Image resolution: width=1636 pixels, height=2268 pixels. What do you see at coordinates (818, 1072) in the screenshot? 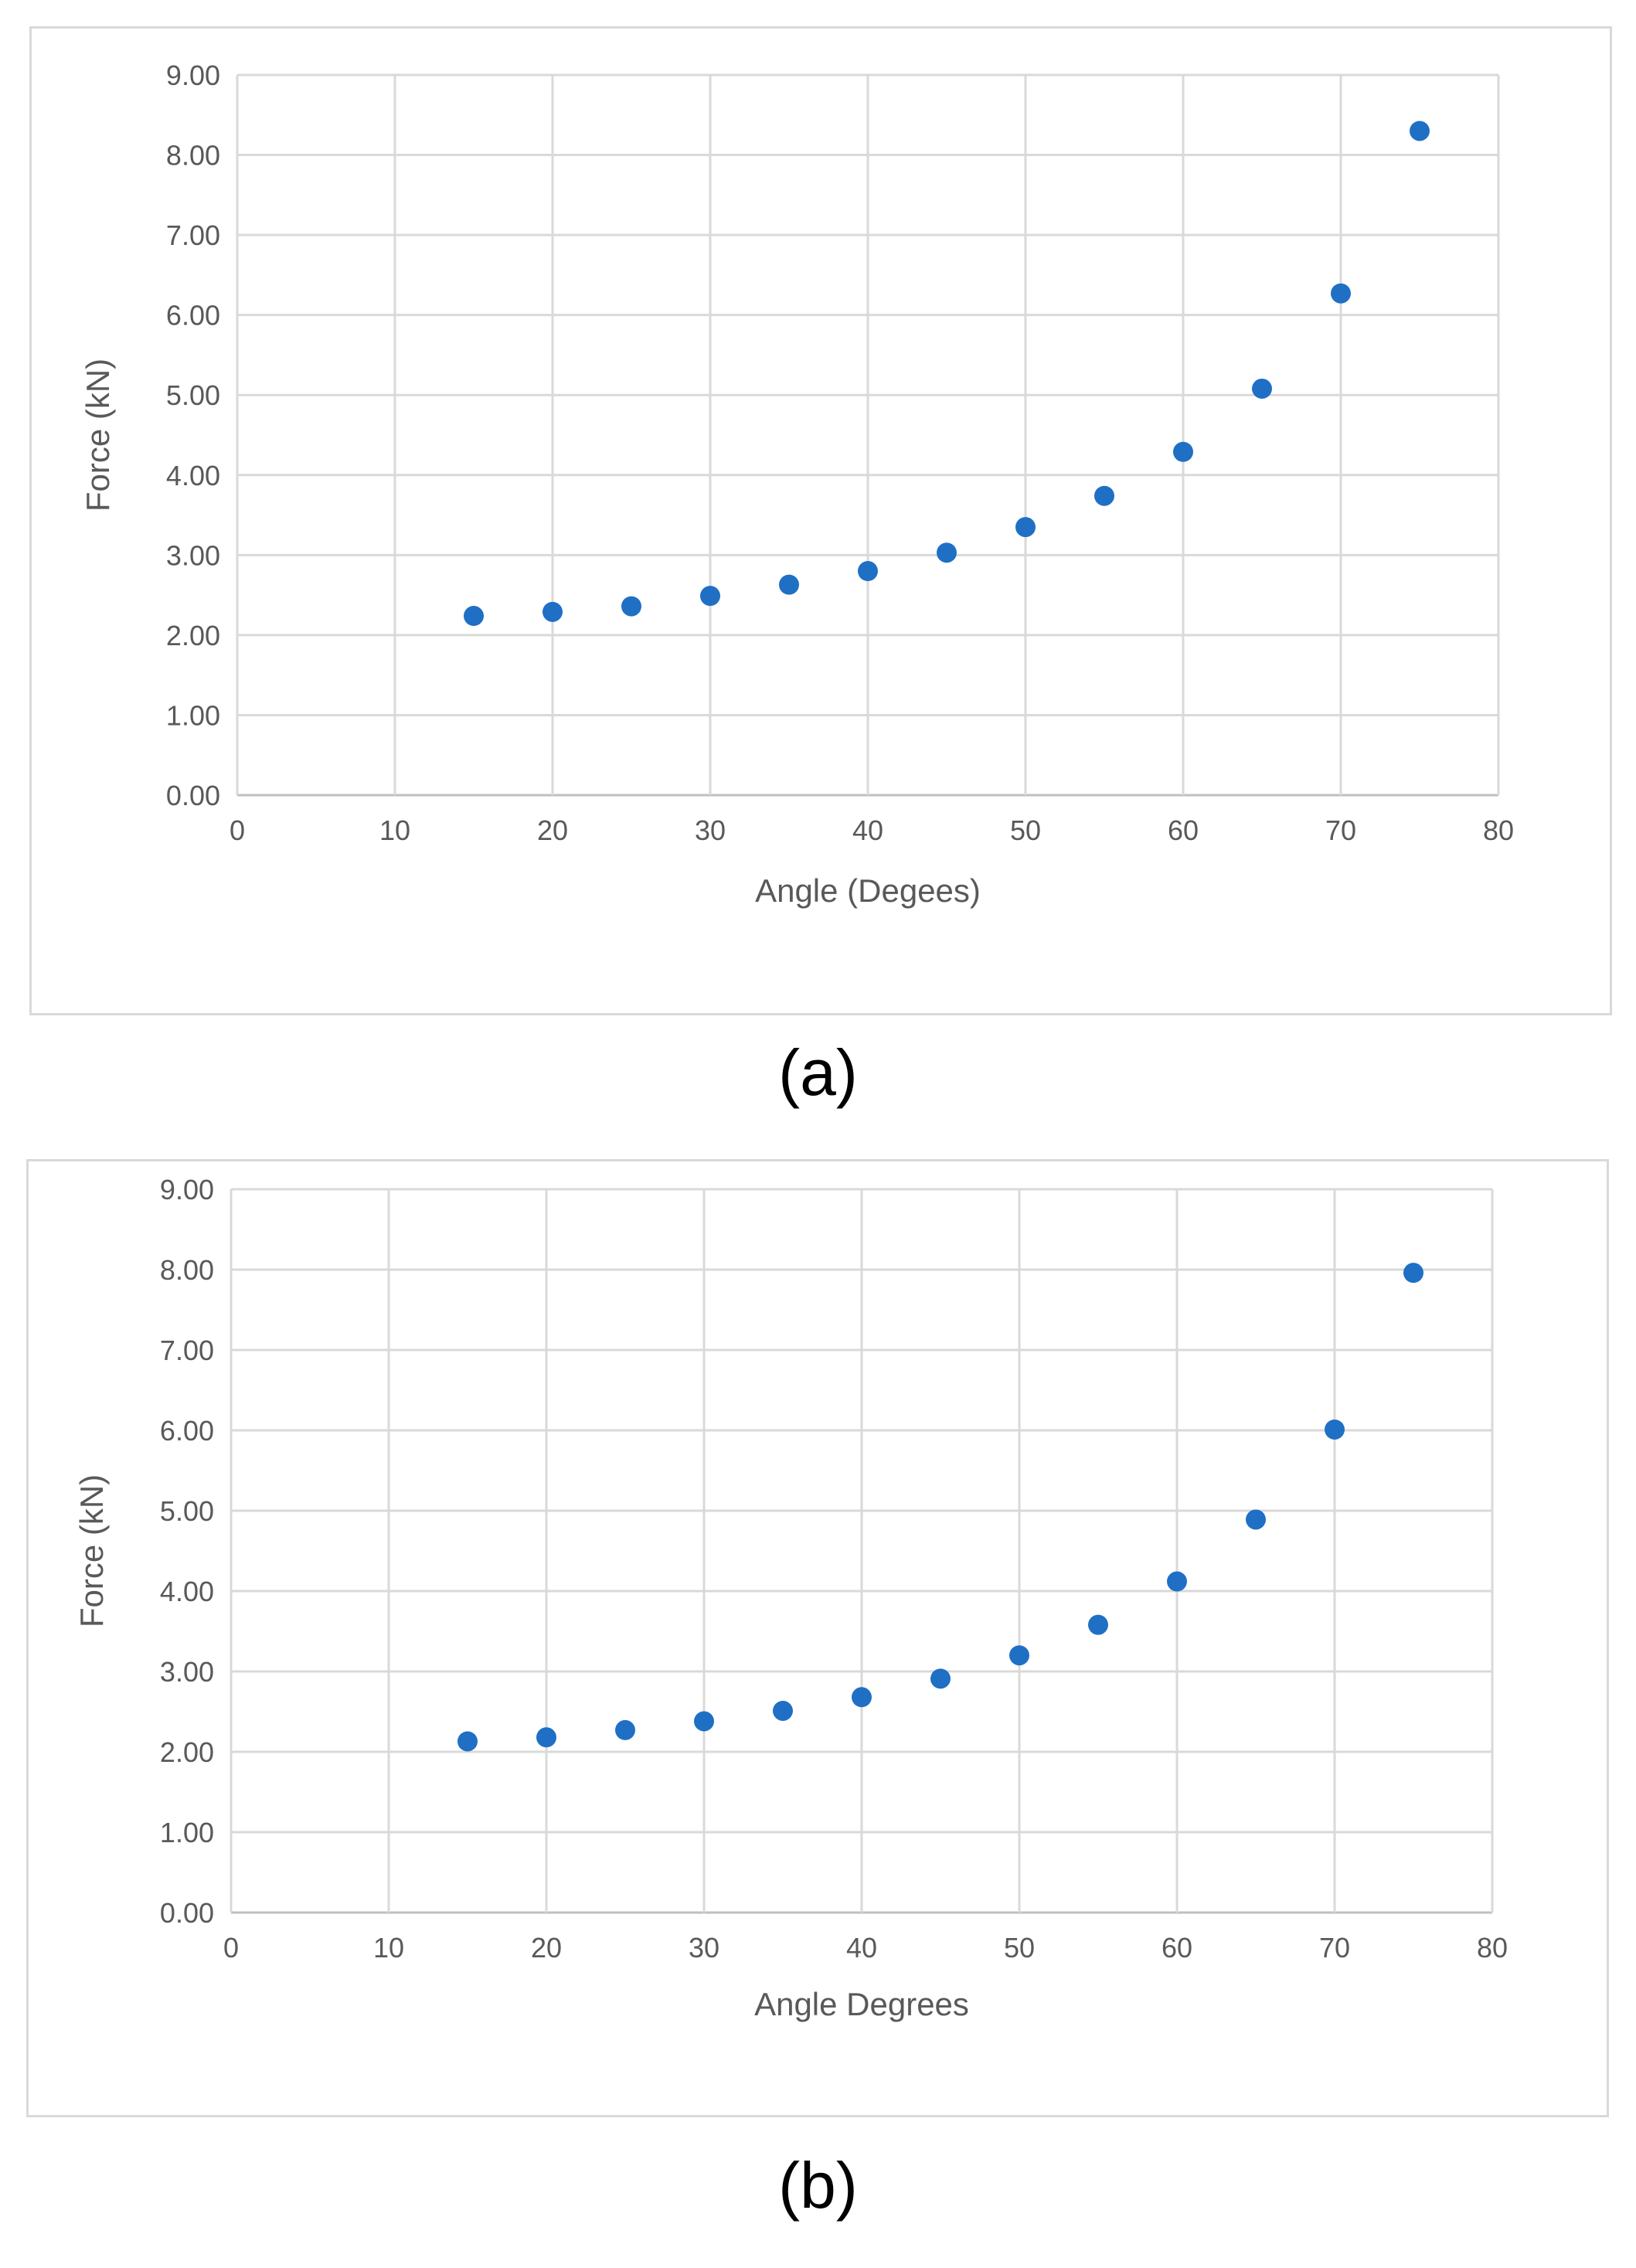
I see `caption-a: (a)` at bounding box center [818, 1072].